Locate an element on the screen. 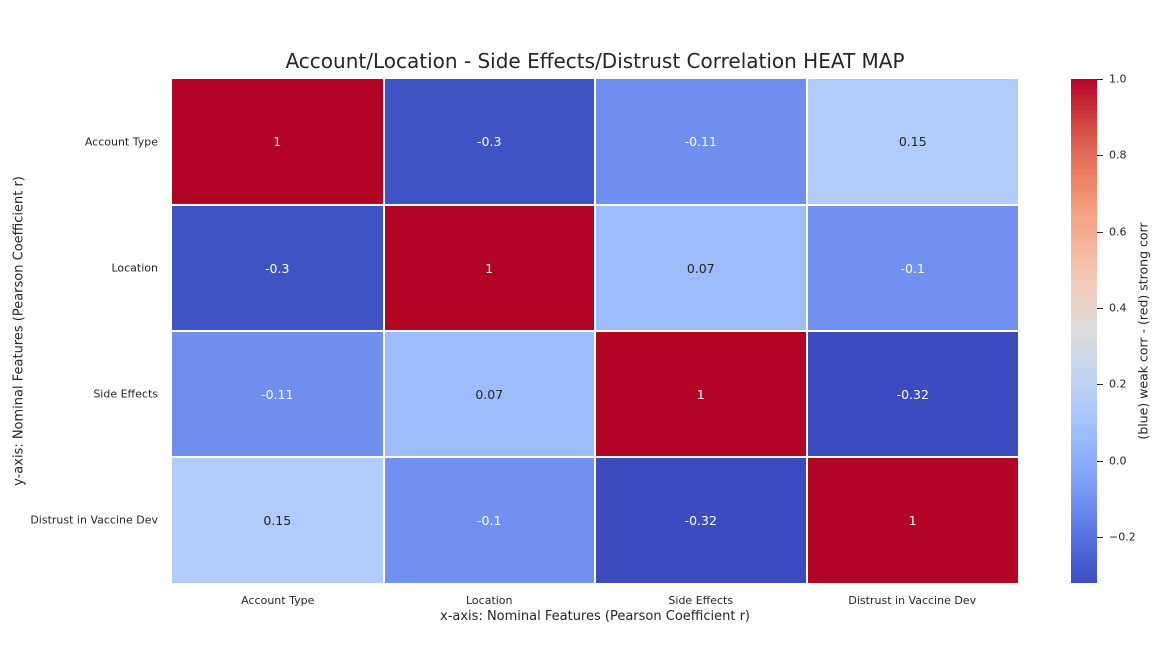  colorbar-tick-label: 1.0 is located at coordinates (1118, 79).